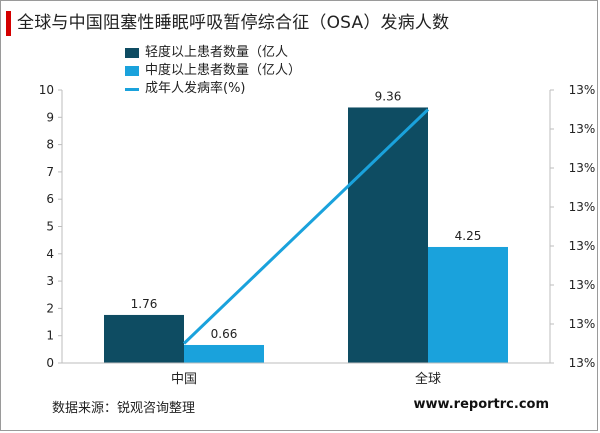 This screenshot has height=433, width=600. I want to click on left-axis-tick-label: 5, so click(50, 227).